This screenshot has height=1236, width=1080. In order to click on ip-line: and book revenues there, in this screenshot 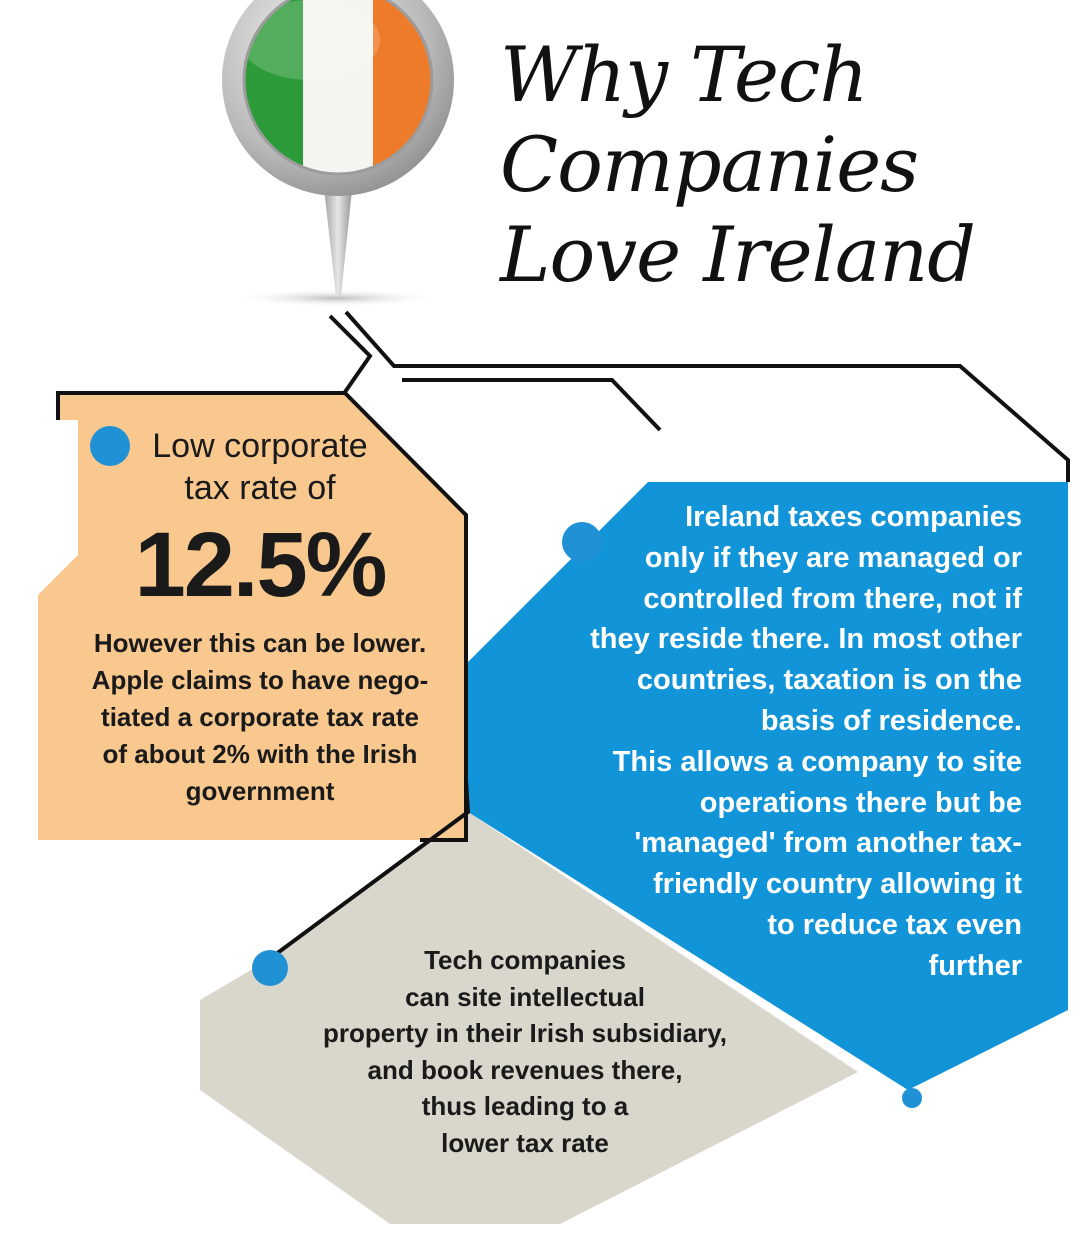, I will do `click(525, 1069)`.